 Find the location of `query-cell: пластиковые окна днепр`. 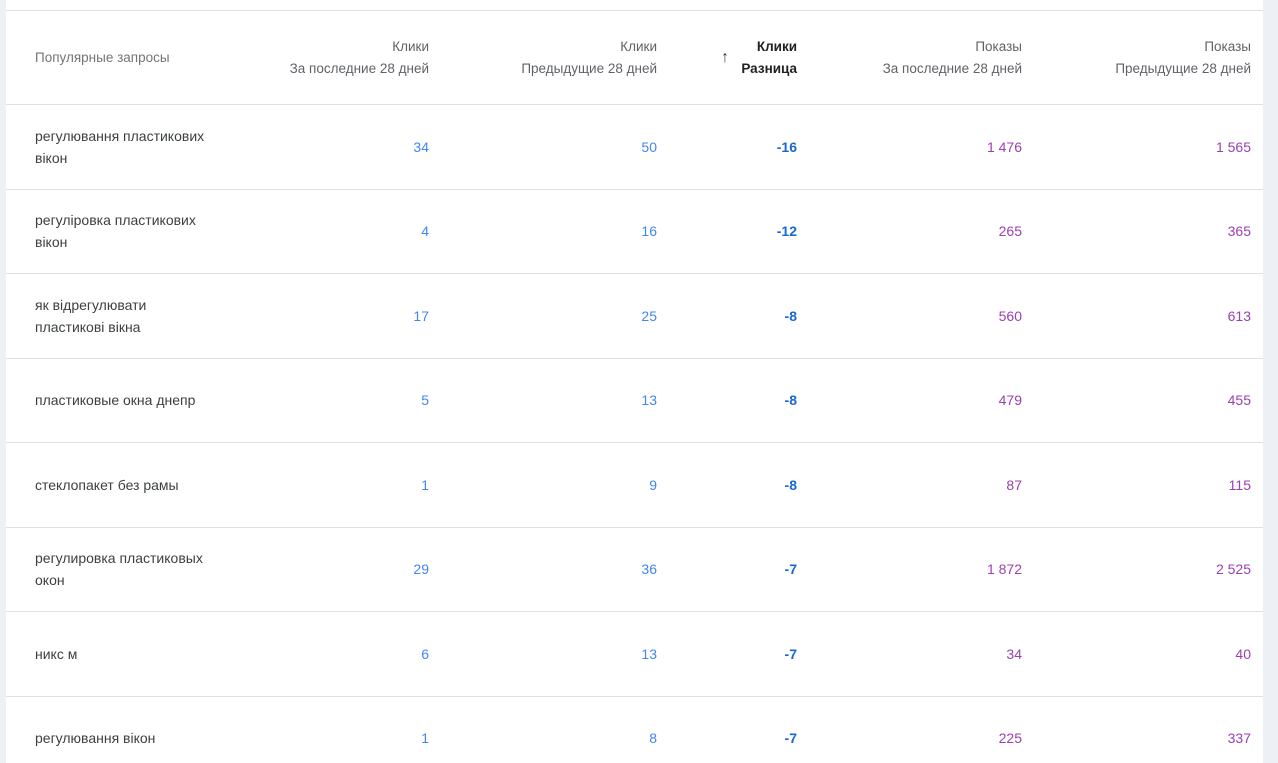

query-cell: пластиковые окна днепр is located at coordinates (115, 400).